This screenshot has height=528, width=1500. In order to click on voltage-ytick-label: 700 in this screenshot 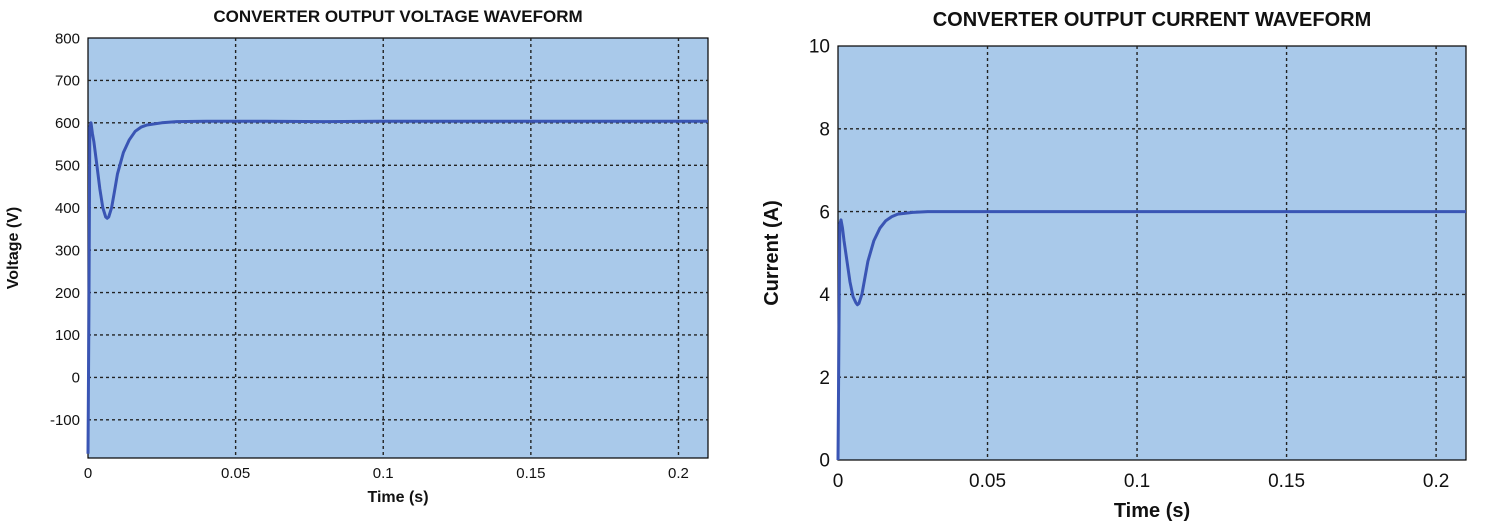, I will do `click(67, 81)`.